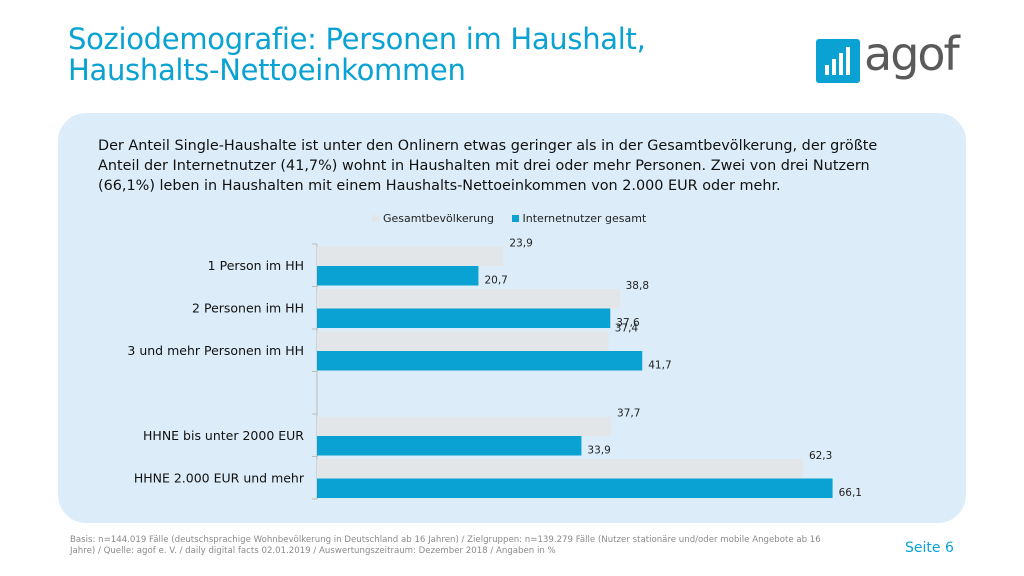  Describe the element at coordinates (628, 323) in the screenshot. I see `data-label: 37,6` at that location.